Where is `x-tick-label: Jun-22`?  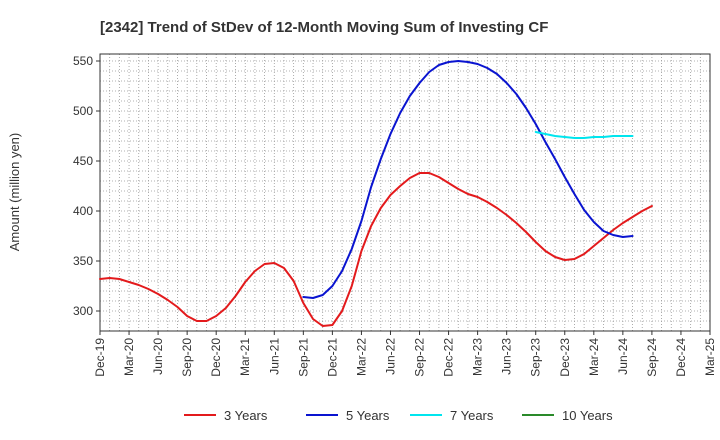 x-tick-label: Jun-22 is located at coordinates (390, 356).